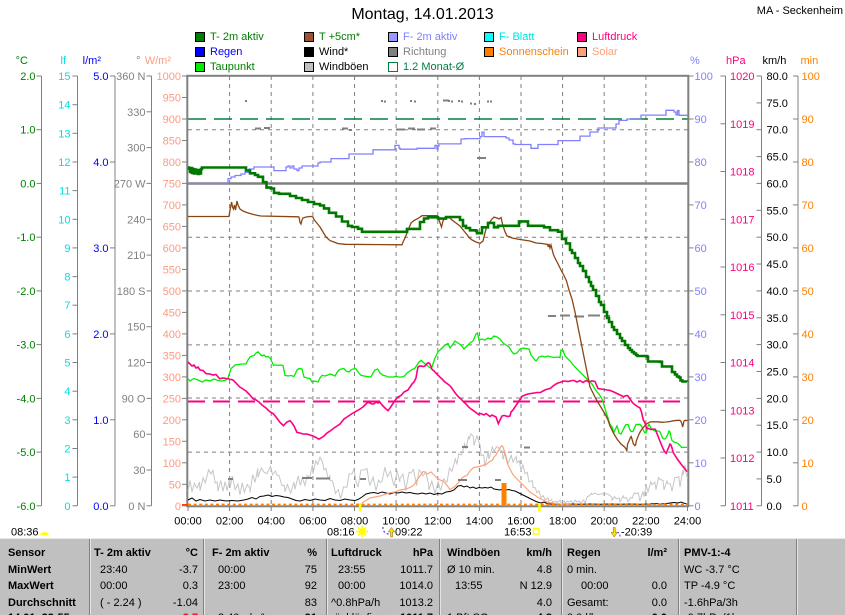 The width and height of the screenshot is (845, 615). I want to click on svg-text: 24:00, so click(688, 522).